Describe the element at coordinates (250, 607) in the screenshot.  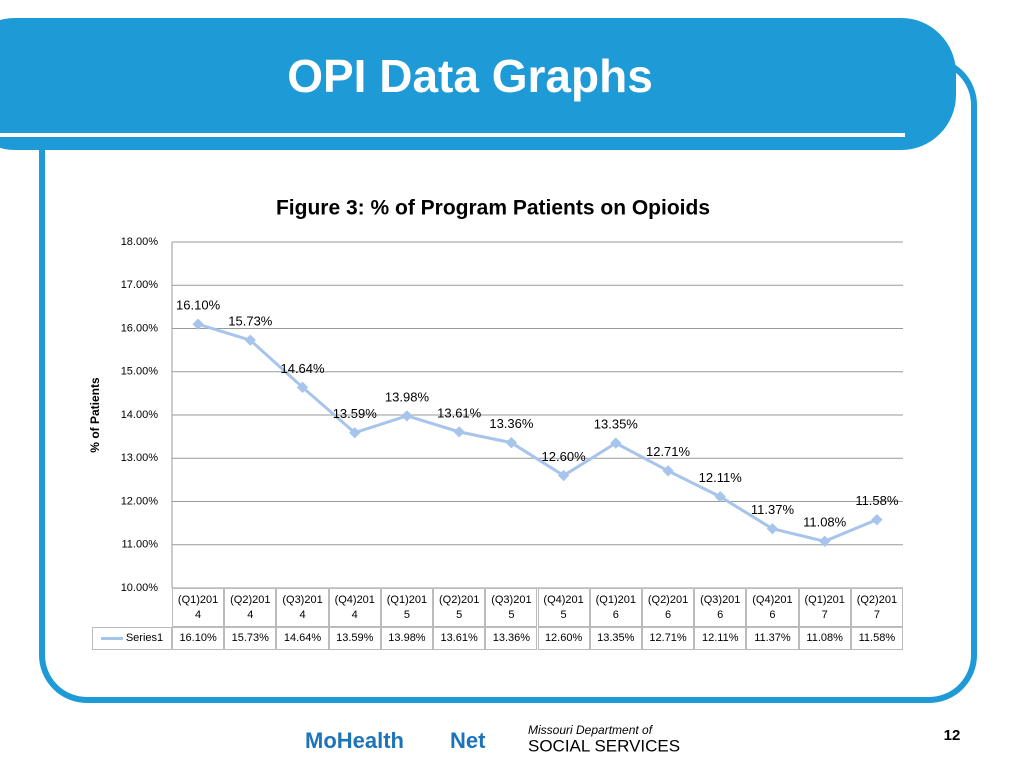
I see `x-tick-label: (Q2)2014` at that location.